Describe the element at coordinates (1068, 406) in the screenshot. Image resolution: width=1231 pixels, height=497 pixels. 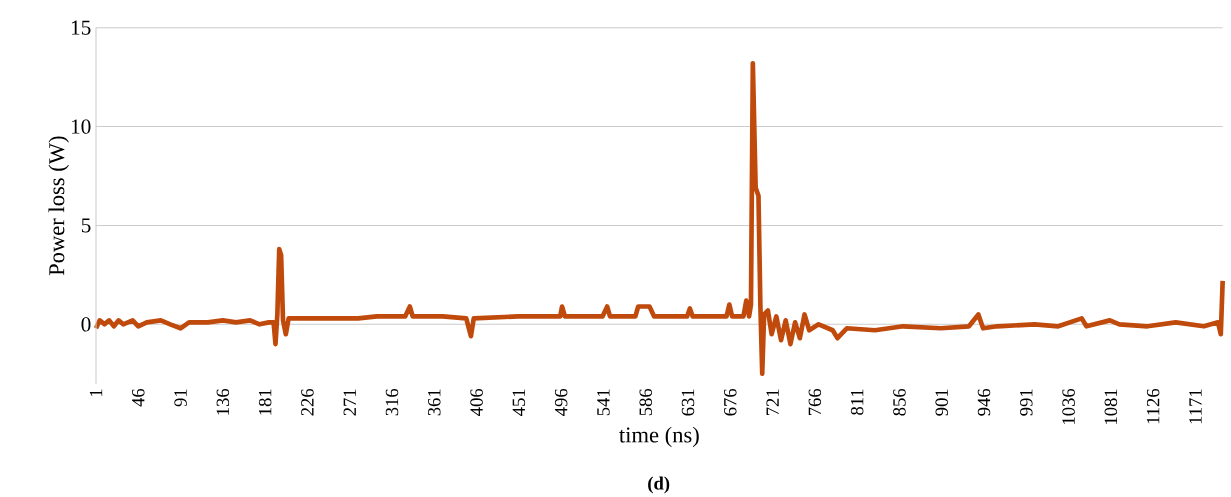
I see `x-tick-label: 1036` at that location.